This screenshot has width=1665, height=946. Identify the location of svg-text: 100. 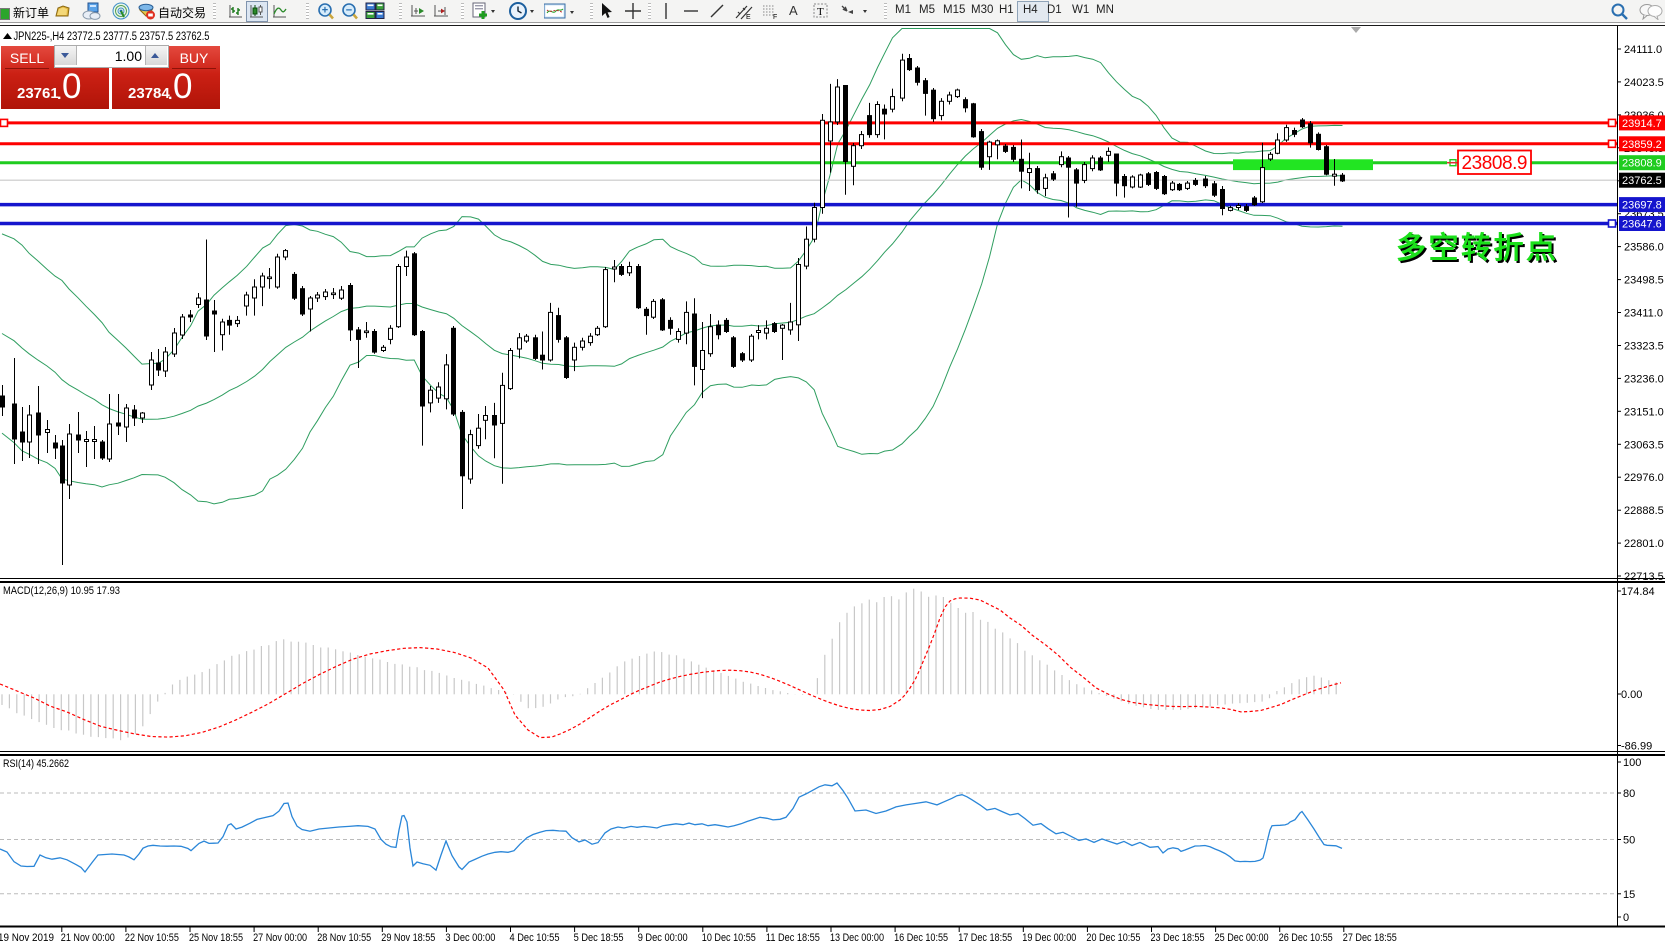
(1632, 763).